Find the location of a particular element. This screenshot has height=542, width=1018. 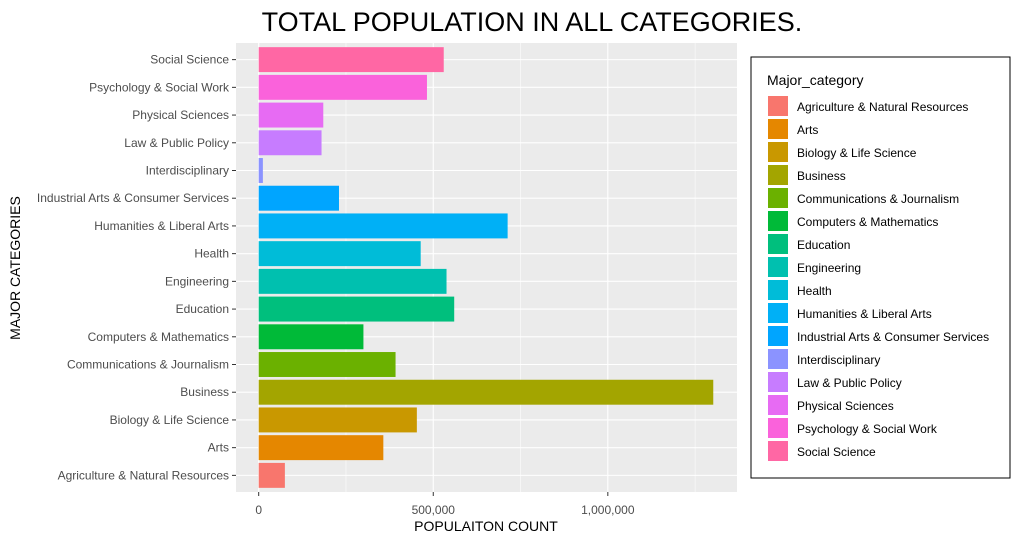

y-tick-label: Business is located at coordinates (204, 392).